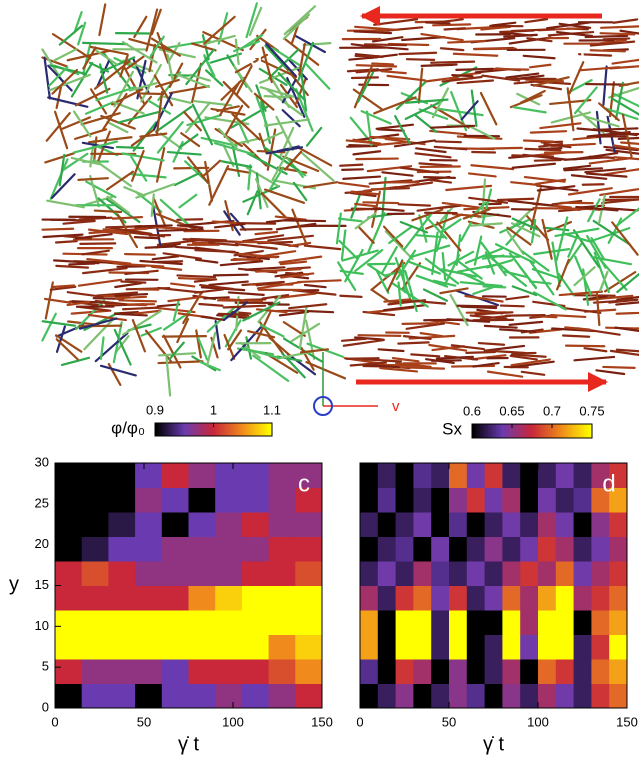 The width and height of the screenshot is (639, 765). Describe the element at coordinates (511, 410) in the screenshot. I see `colorbar-tick-label: 0.65` at that location.